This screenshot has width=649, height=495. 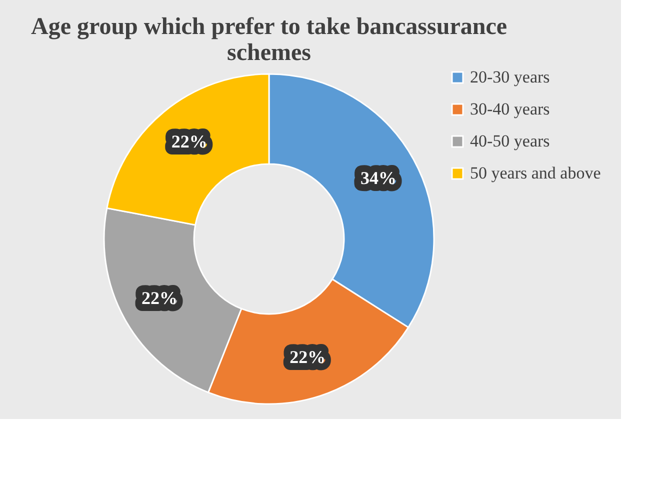 I want to click on chart-title: Age group which prefer to take bancassurance schemes, so click(x=269, y=40).